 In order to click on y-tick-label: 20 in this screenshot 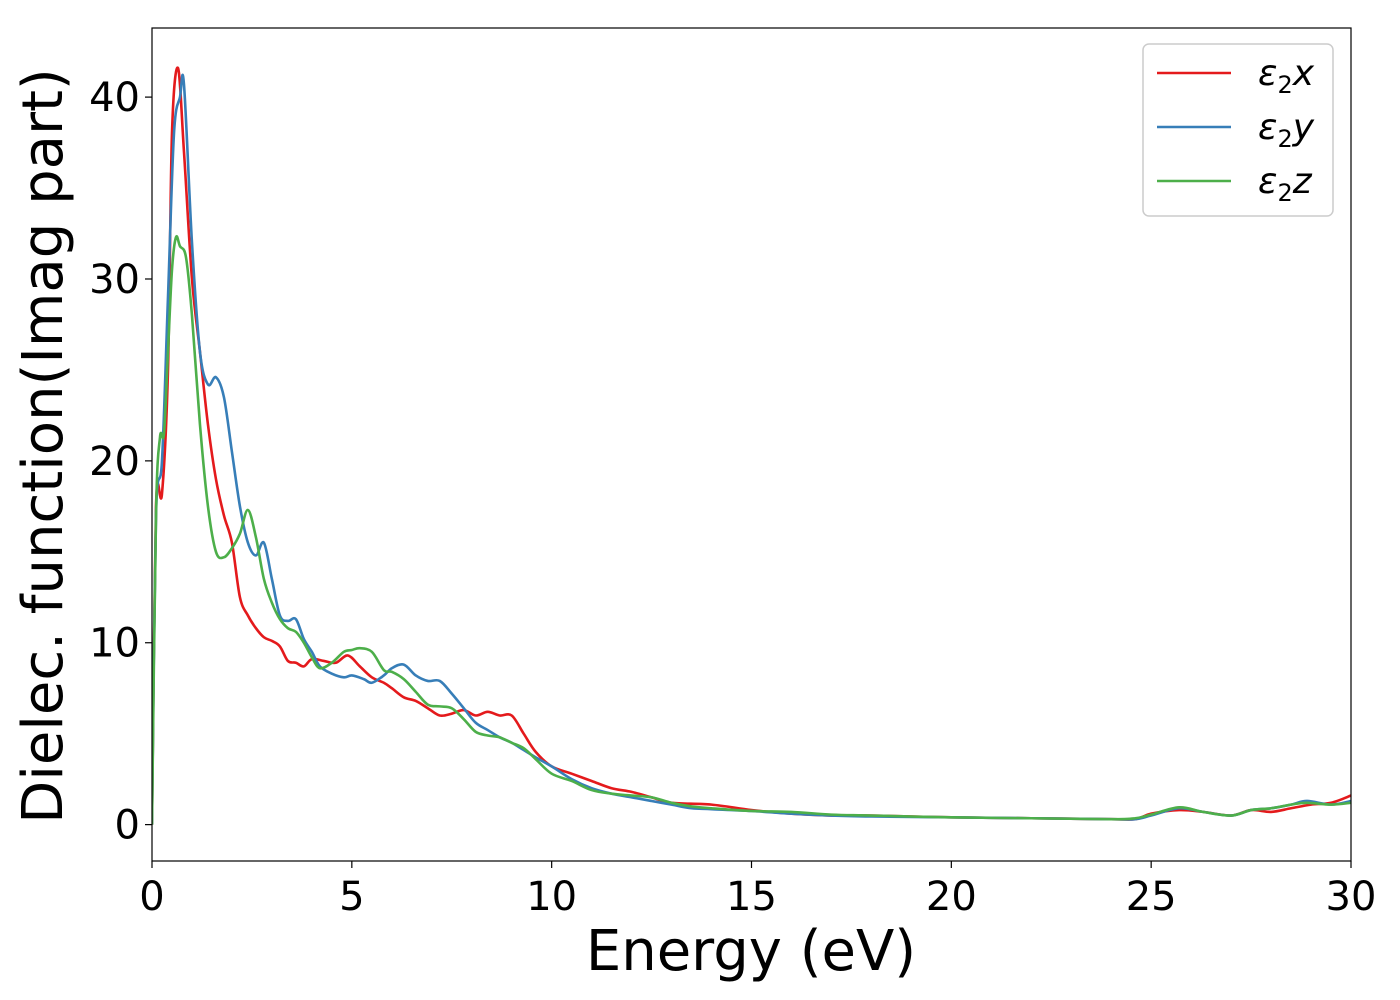, I will do `click(114, 462)`.